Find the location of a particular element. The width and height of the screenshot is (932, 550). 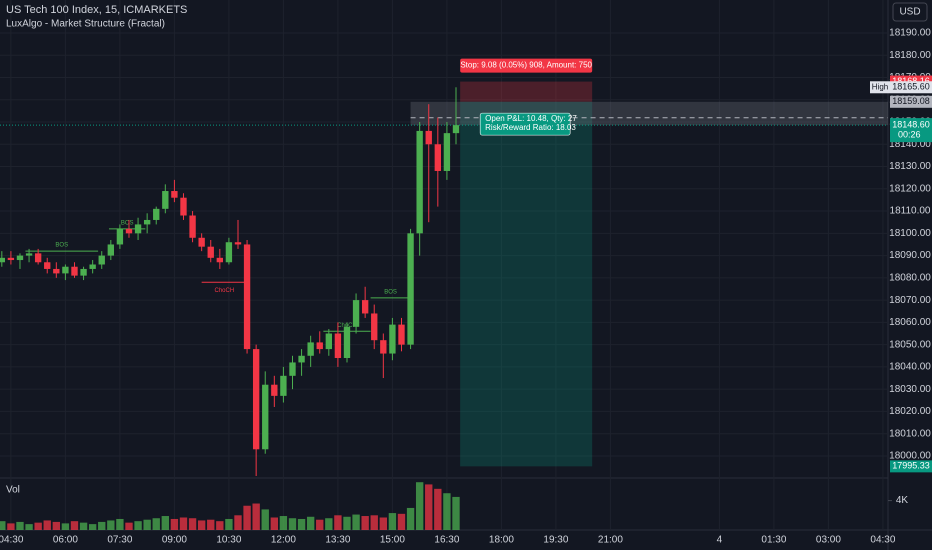

target-zone is located at coordinates (526, 284).